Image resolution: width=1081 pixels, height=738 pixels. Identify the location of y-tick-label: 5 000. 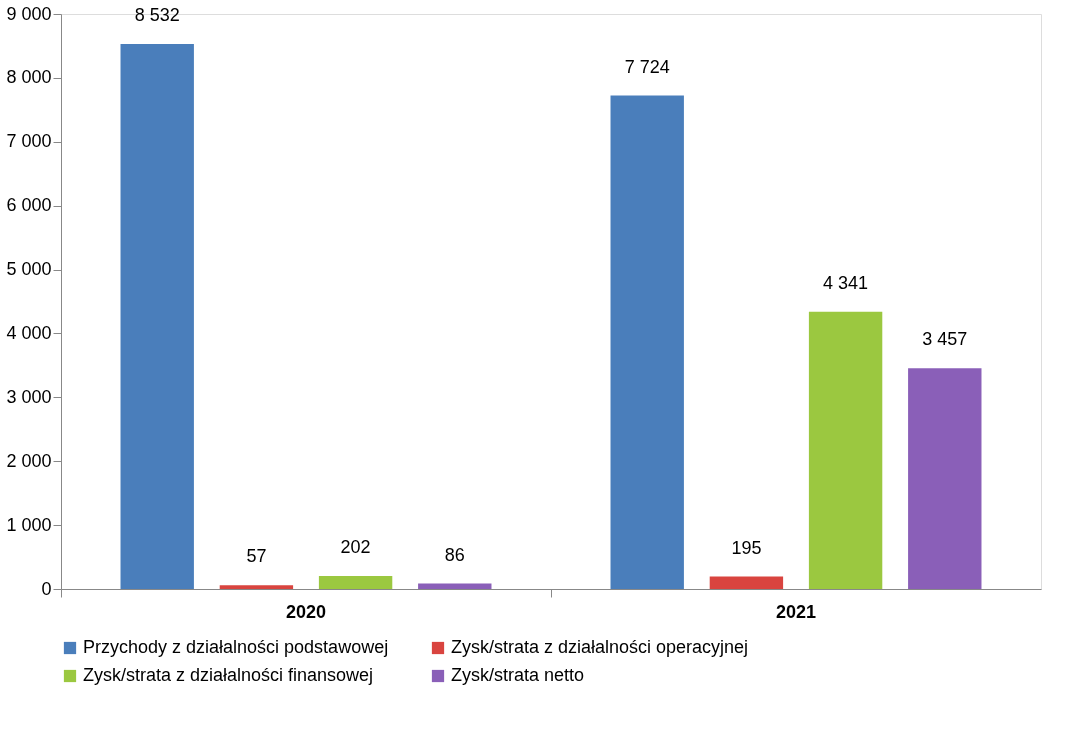
(29, 269).